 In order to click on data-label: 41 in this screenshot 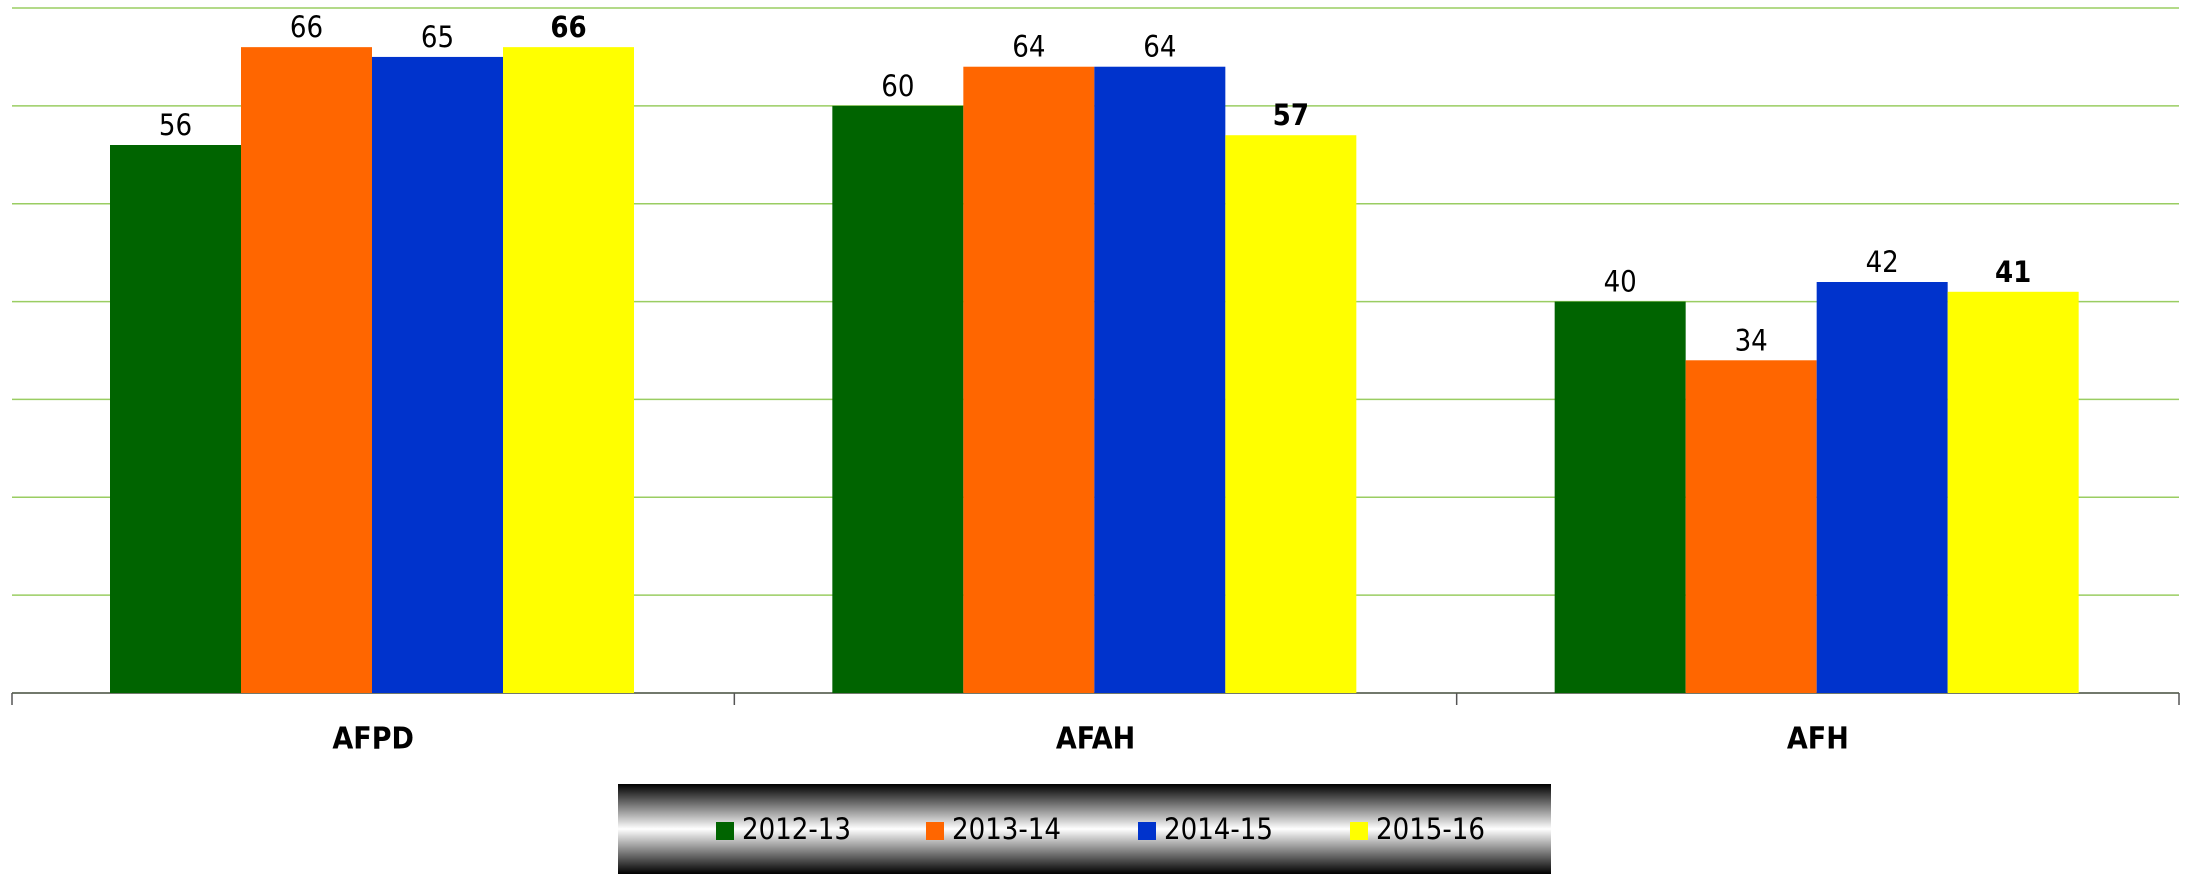, I will do `click(2013, 272)`.